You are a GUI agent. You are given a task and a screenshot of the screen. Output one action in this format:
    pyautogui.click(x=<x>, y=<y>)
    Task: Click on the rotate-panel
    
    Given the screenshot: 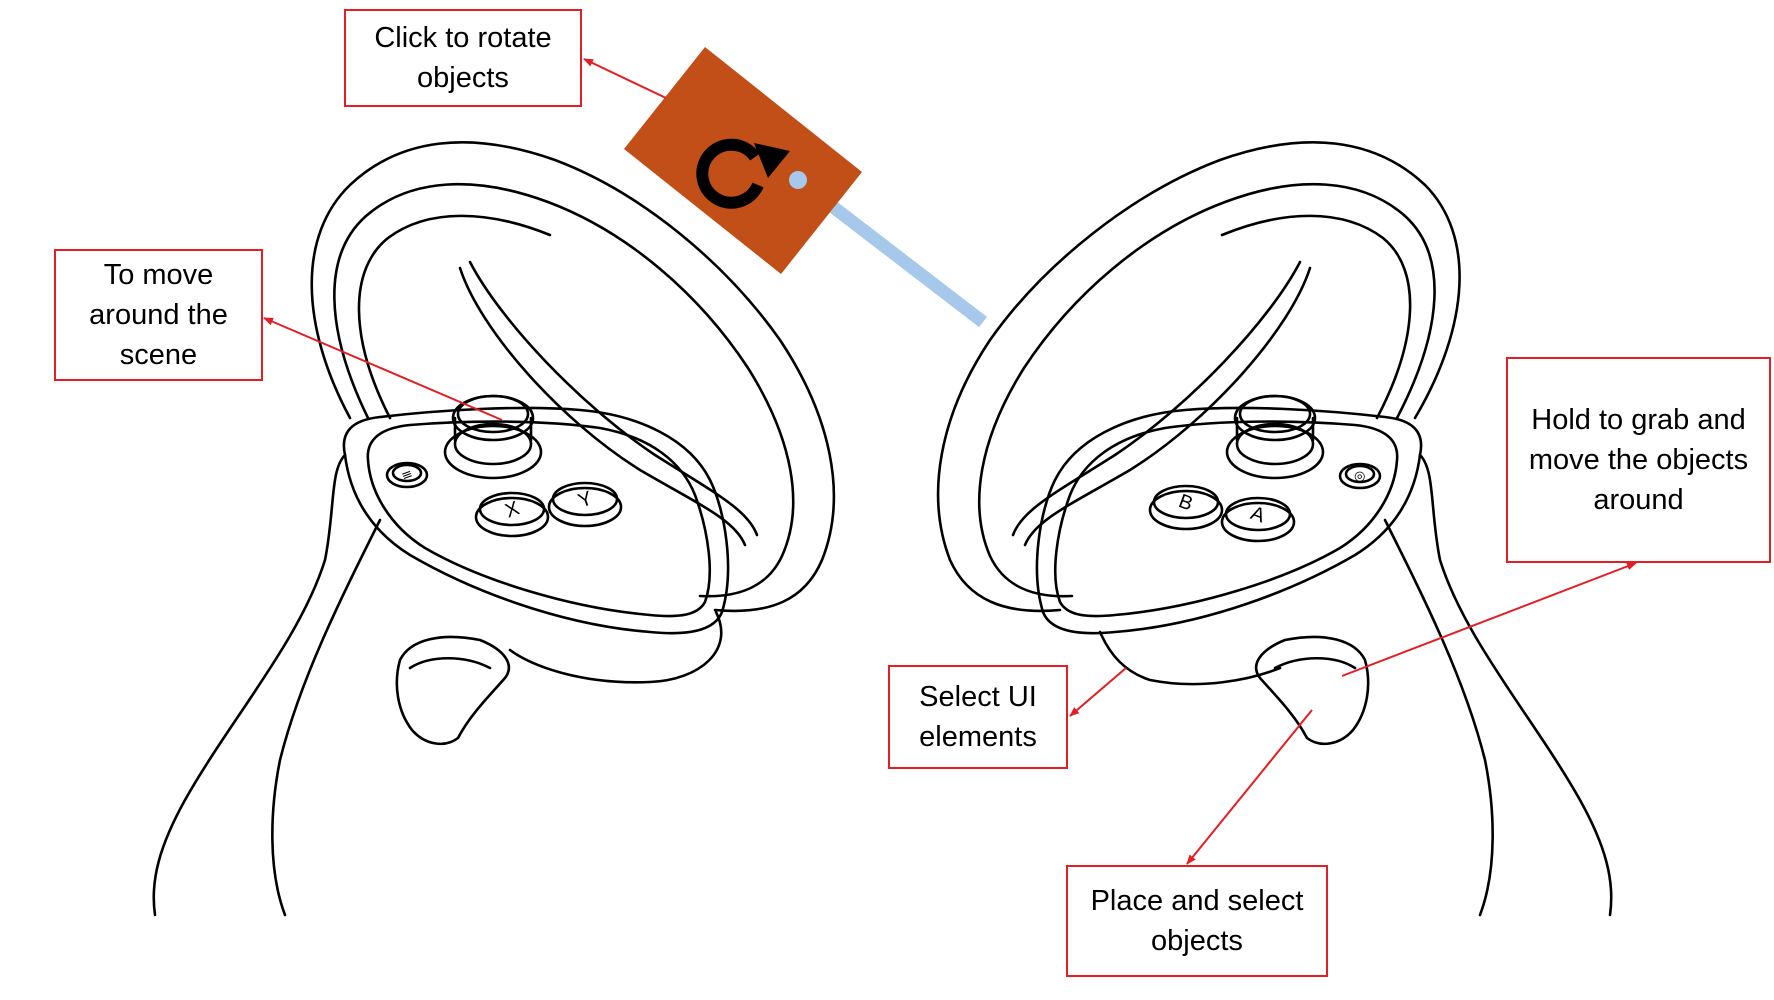 What is the action you would take?
    pyautogui.click(x=743, y=160)
    